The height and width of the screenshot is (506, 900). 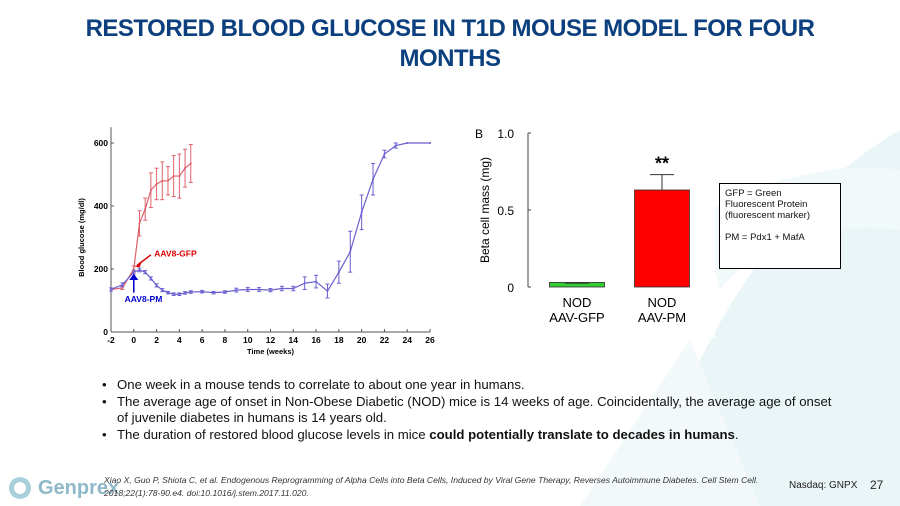 What do you see at coordinates (576, 317) in the screenshot?
I see `category-label: AAV-GFP` at bounding box center [576, 317].